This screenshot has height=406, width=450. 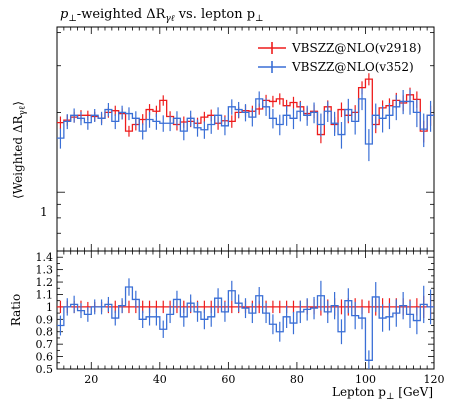 What do you see at coordinates (45, 332) in the screenshot?
I see `ratio-y-tick-label: 0.8` at bounding box center [45, 332].